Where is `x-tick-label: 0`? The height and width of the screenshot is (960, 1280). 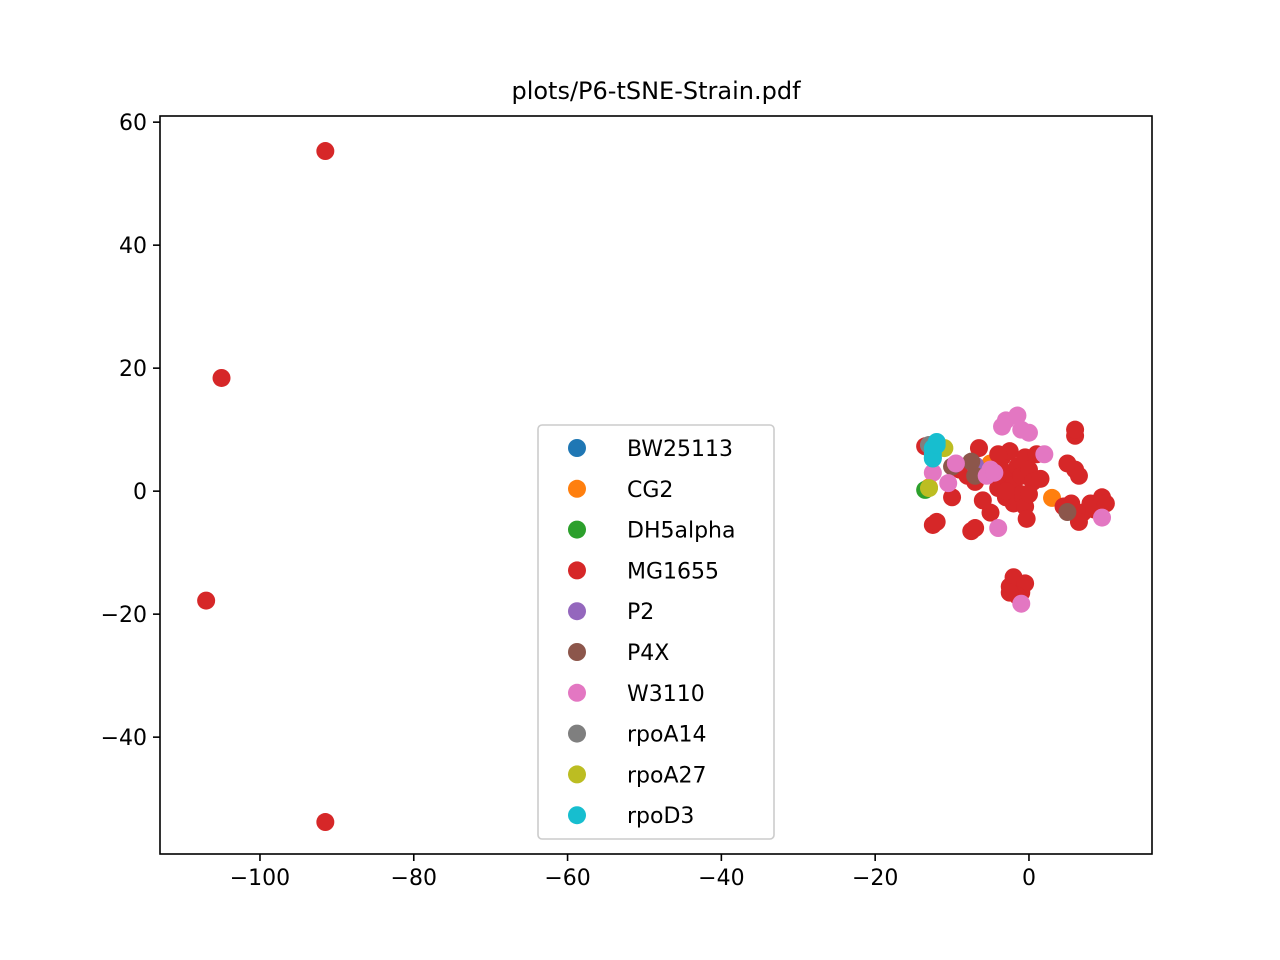
x-tick-label: 0 is located at coordinates (1029, 878).